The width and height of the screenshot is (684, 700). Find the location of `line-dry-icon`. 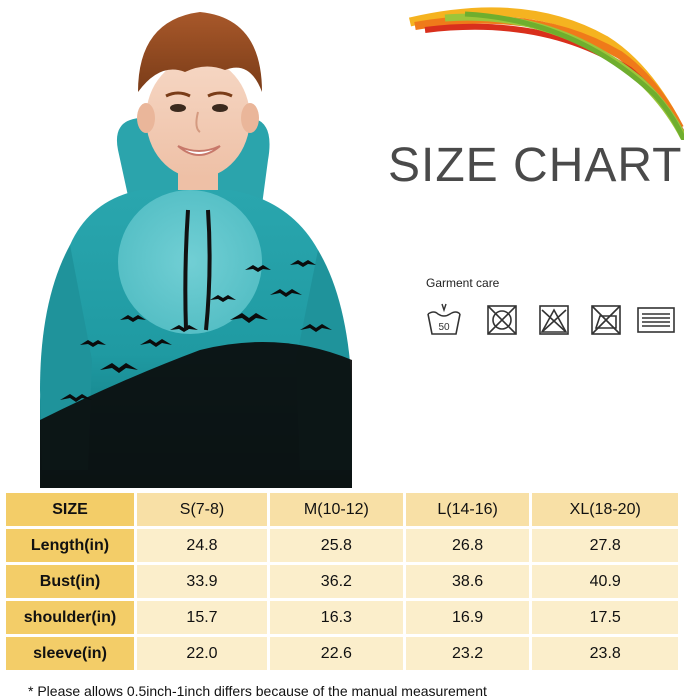

line-dry-icon is located at coordinates (656, 320).